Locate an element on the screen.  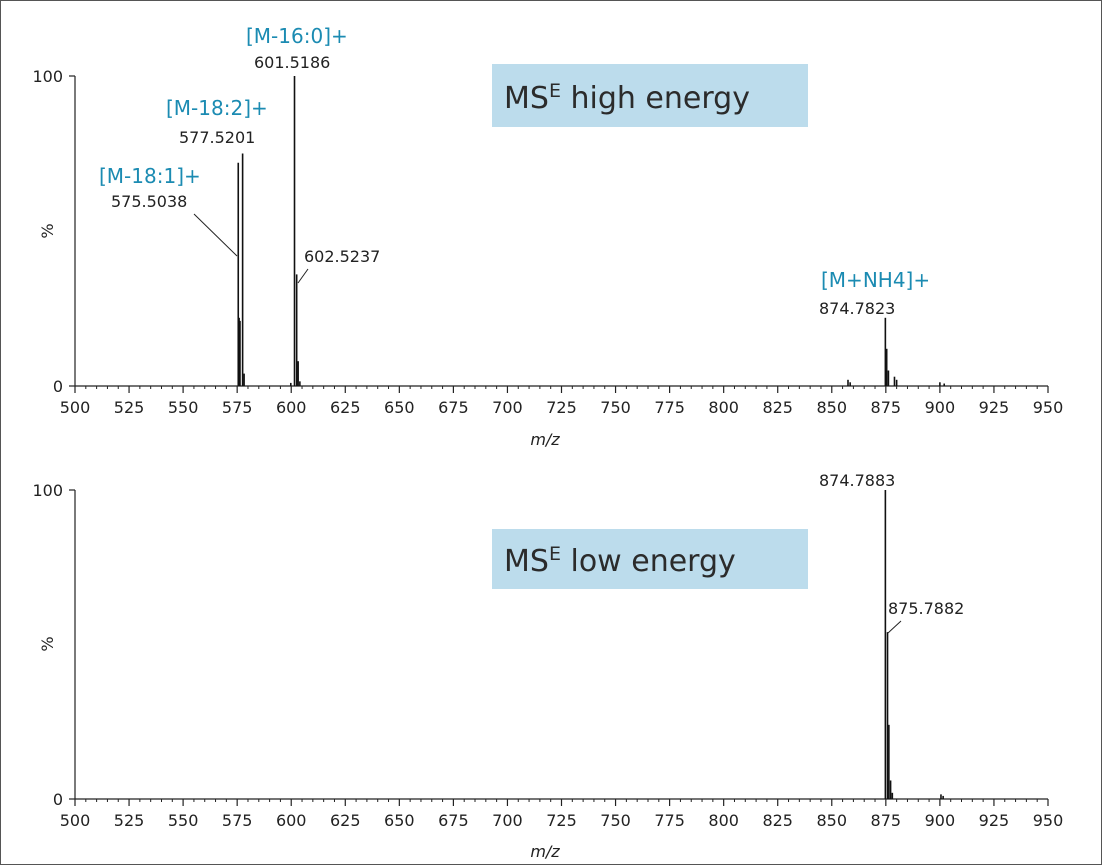
ion-label-m18-2: [M-18:2]+ is located at coordinates (217, 108).